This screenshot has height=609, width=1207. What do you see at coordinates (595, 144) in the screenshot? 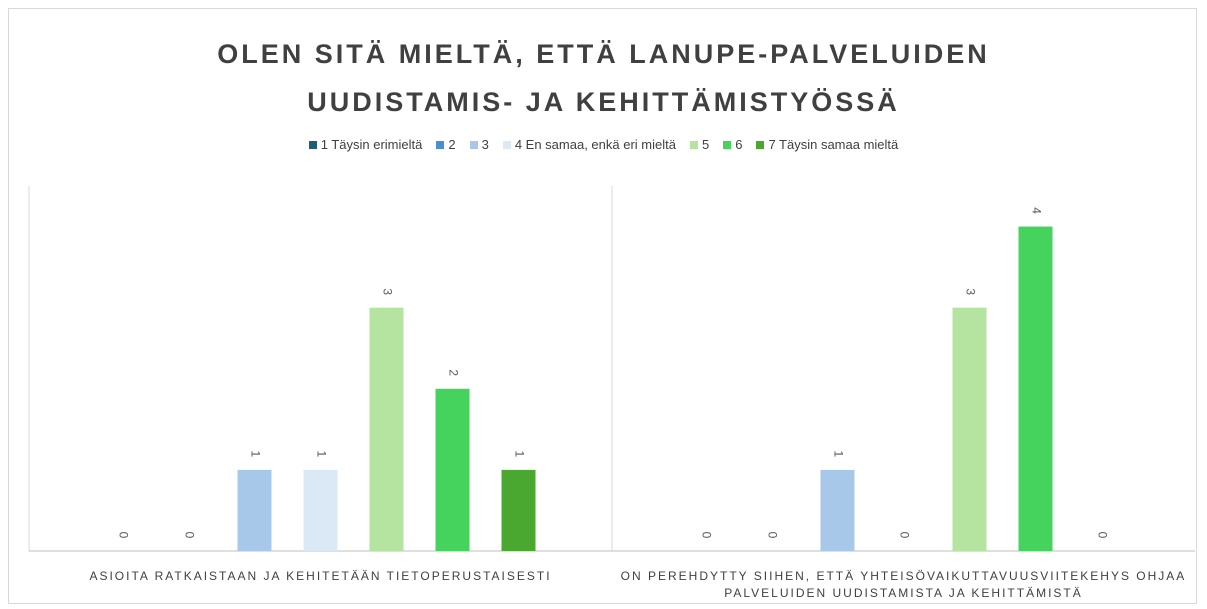
I see `legend-label: 4 En samaa, enkä eri mieltä` at bounding box center [595, 144].